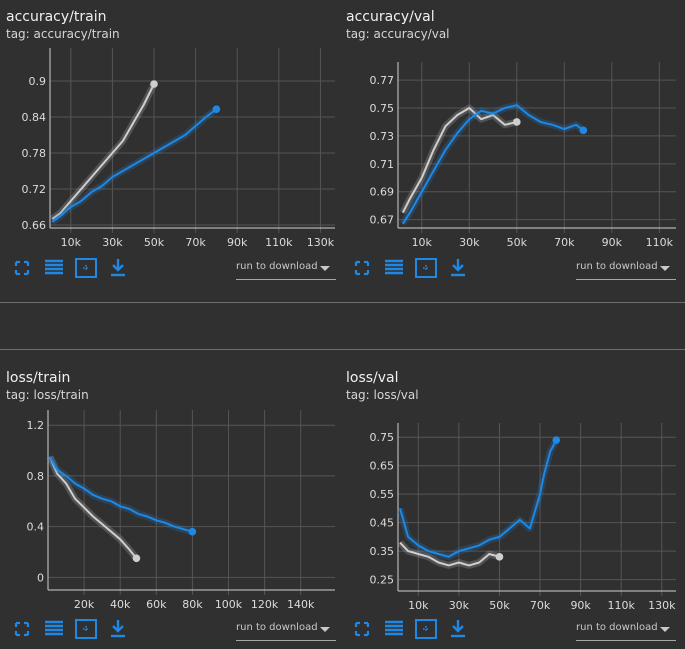 This screenshot has width=685, height=649. What do you see at coordinates (382, 220) in the screenshot?
I see `y-tick-label: 0.67` at bounding box center [382, 220].